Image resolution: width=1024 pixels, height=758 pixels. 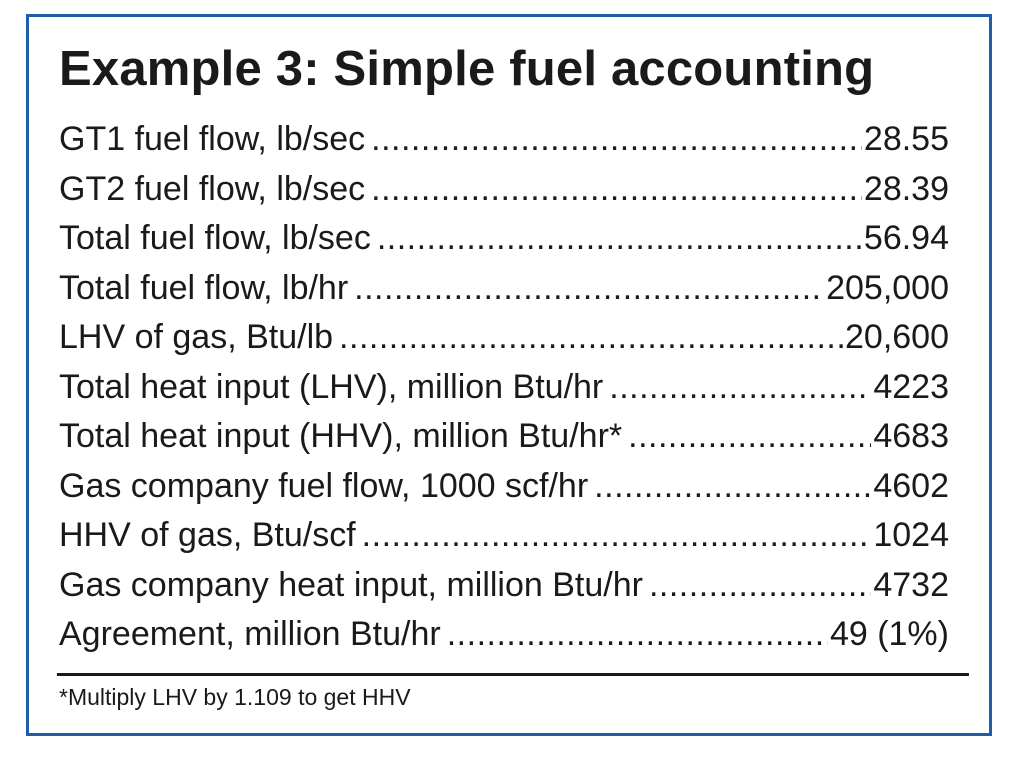 What do you see at coordinates (212, 139) in the screenshot?
I see `row-label: GT1 fuel flow, lb/sec` at bounding box center [212, 139].